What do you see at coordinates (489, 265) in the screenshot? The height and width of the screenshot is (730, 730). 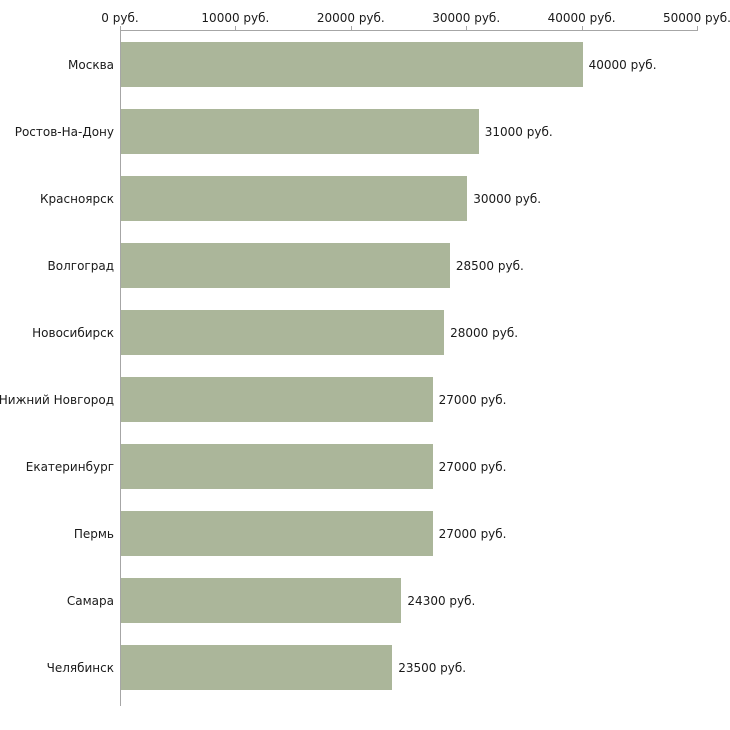 I see `value-label: 28500 руб.` at bounding box center [489, 265].